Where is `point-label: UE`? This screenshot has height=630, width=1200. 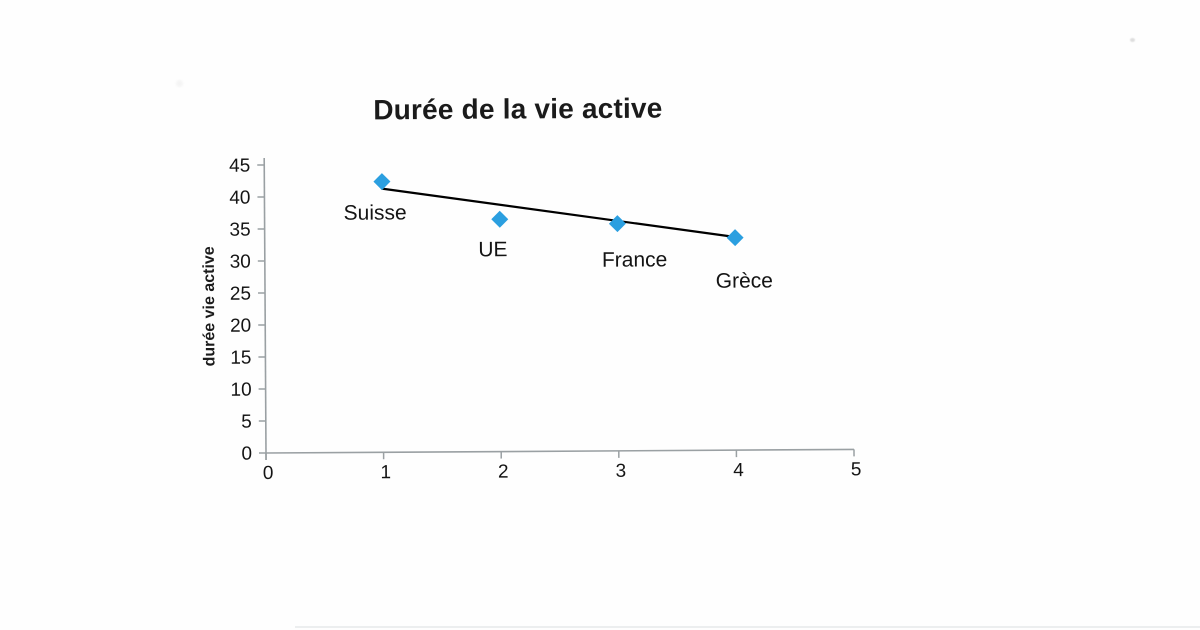 point-label: UE is located at coordinates (492, 249).